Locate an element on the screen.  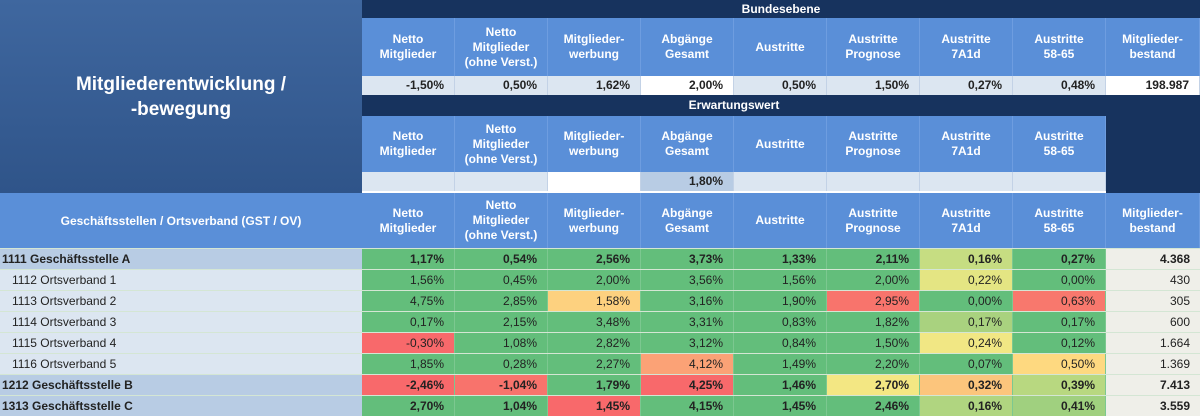
data-cell: 0,84% is located at coordinates (780, 343).